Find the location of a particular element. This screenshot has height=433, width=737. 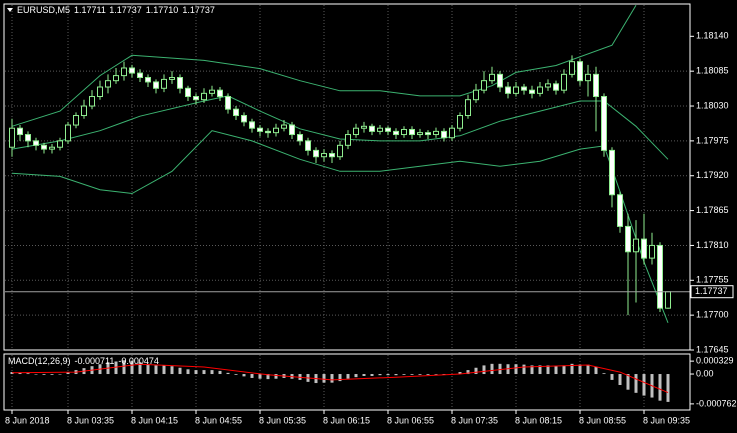

x-tick-label: 8 Jun 08:15 is located at coordinates (538, 420).